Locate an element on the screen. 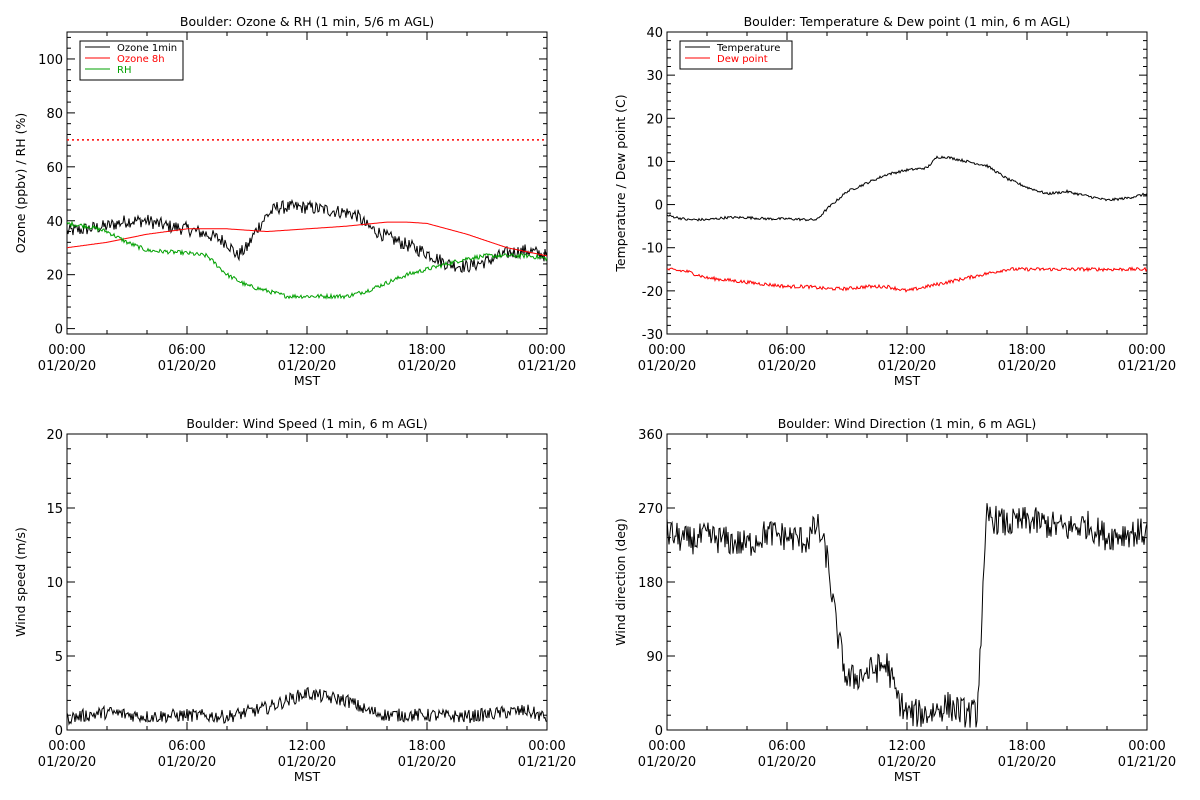 Image resolution: width=1200 pixels, height=800 pixels. y-tick-label: 15 is located at coordinates (54, 509).